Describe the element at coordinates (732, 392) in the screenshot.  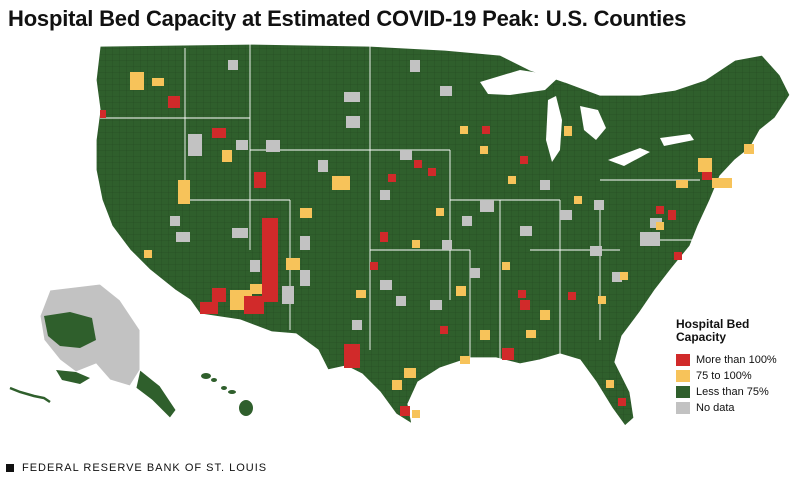
I see `legend-label: Less than 75%` at that location.